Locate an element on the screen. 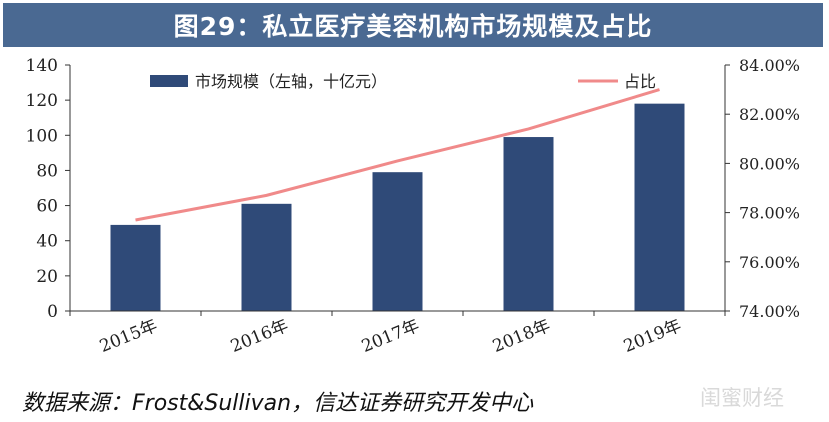 The width and height of the screenshot is (829, 422). right-tick-label: 84.00% is located at coordinates (769, 65).